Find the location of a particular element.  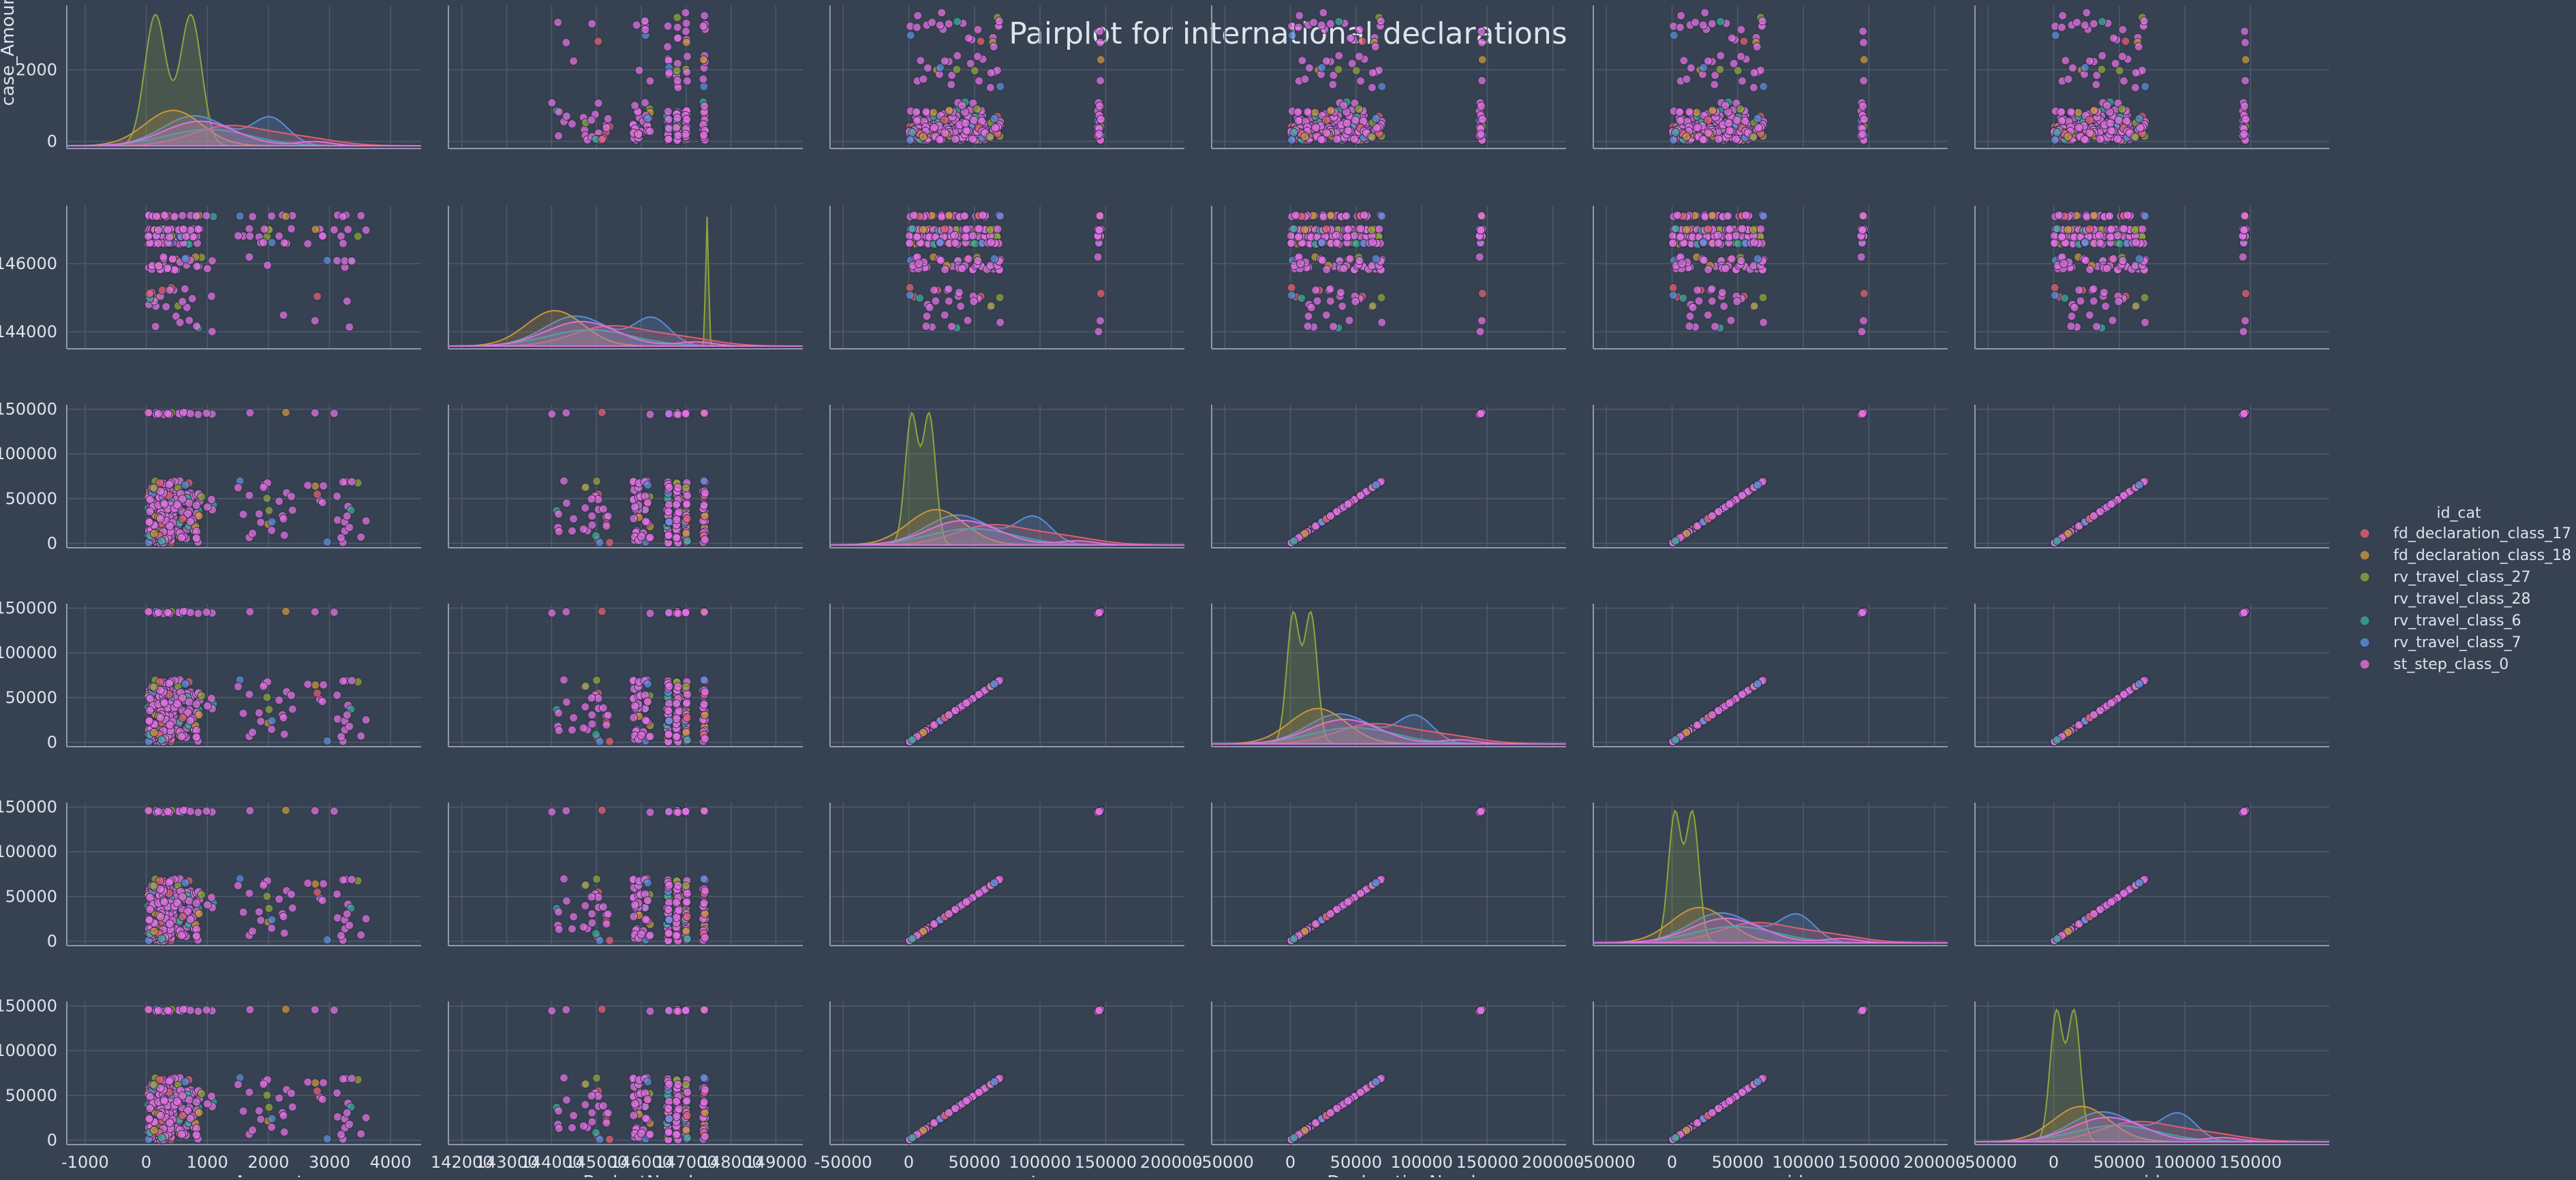

panel-case_concept_name-vs-case_concept_name is located at coordinates (1007, 476).